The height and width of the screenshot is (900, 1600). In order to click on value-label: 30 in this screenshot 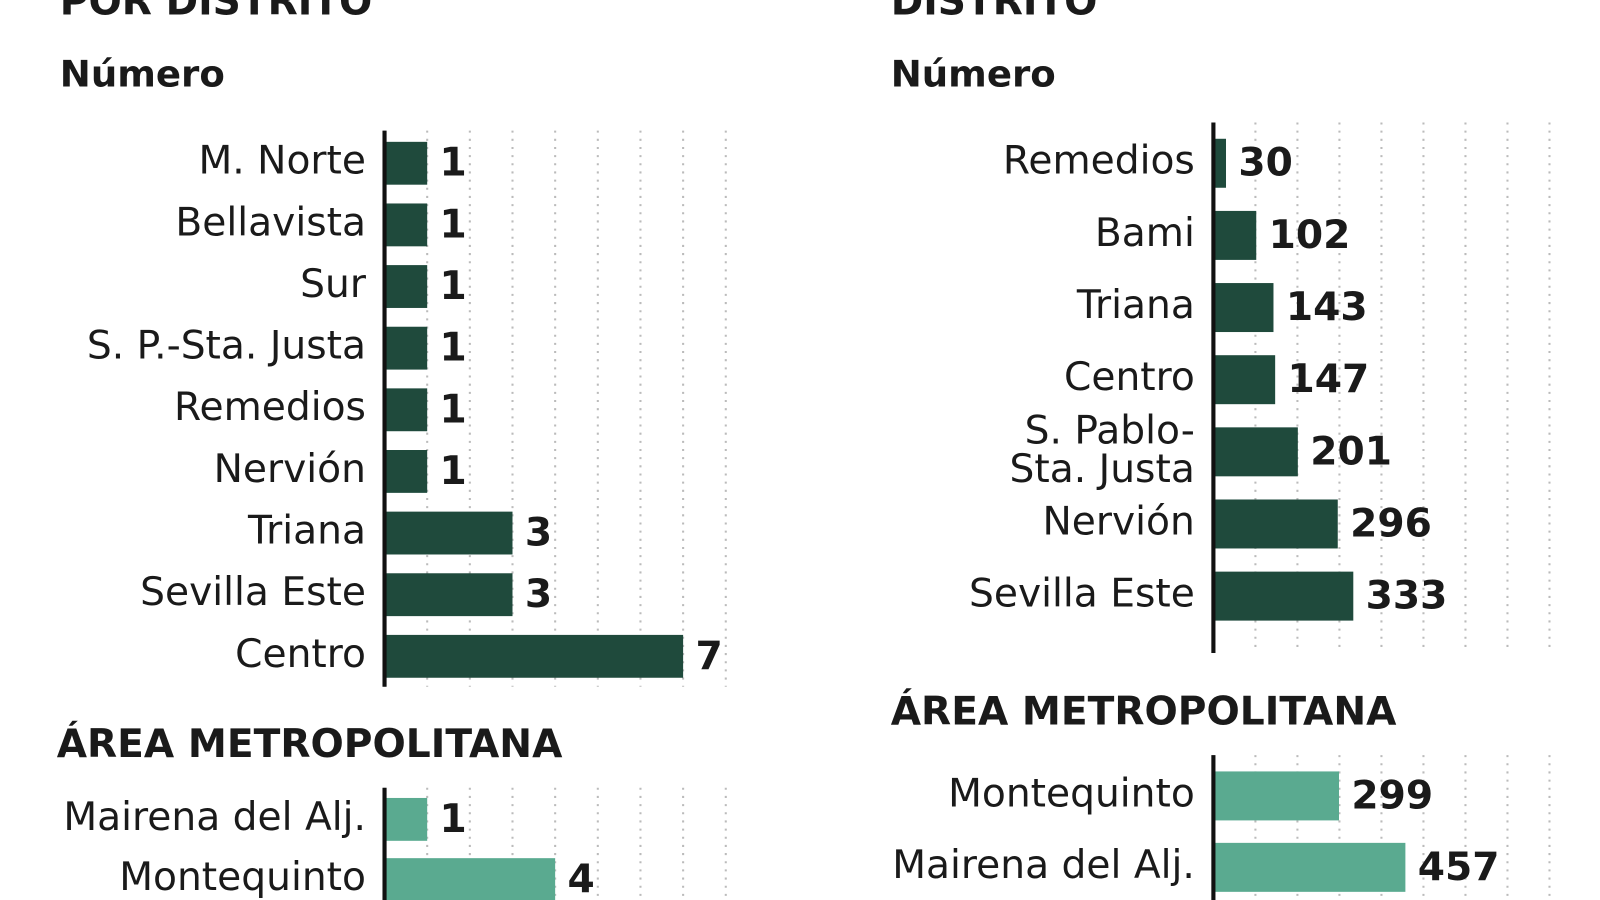, I will do `click(1265, 163)`.